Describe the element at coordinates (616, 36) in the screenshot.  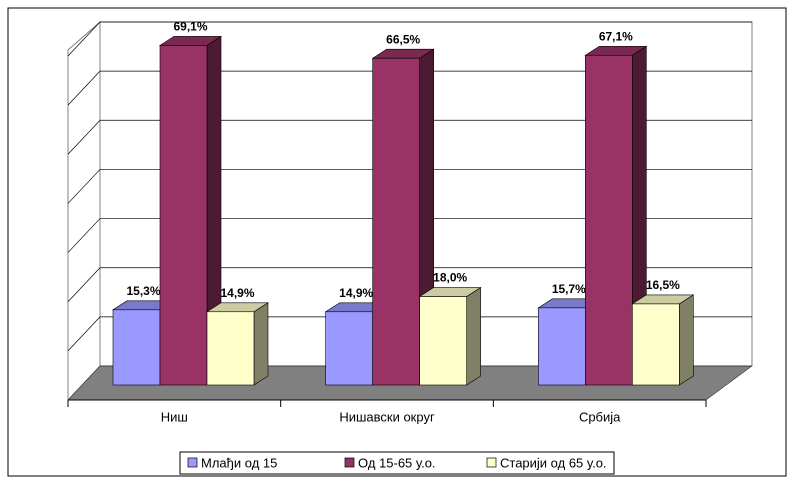
I see `value-label: 67,1%` at that location.